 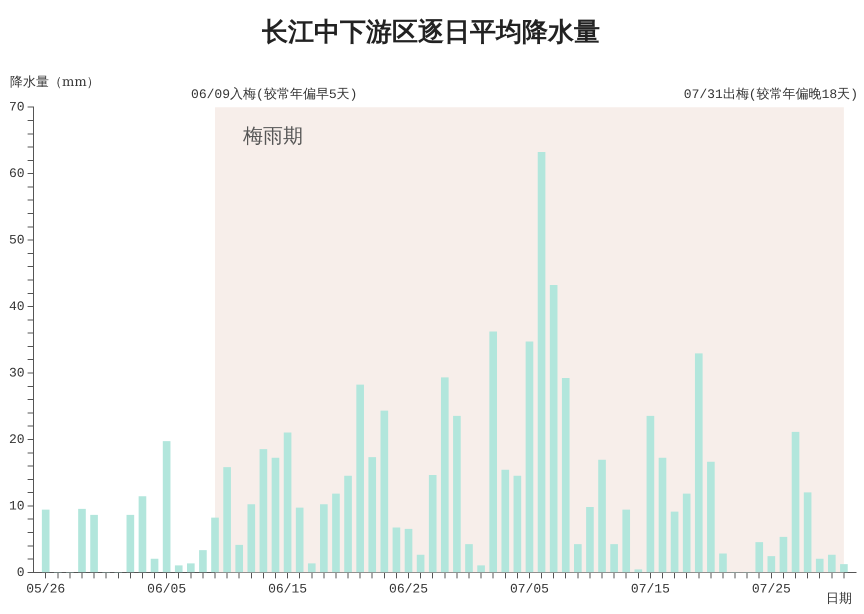 I want to click on y-tick-label: 10, so click(x=16, y=506).